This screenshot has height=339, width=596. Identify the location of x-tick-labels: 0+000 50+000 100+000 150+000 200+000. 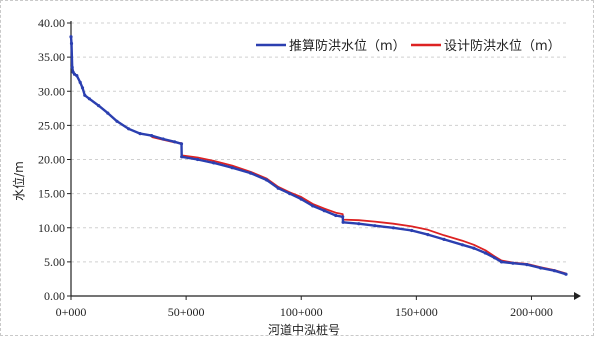
(304, 312).